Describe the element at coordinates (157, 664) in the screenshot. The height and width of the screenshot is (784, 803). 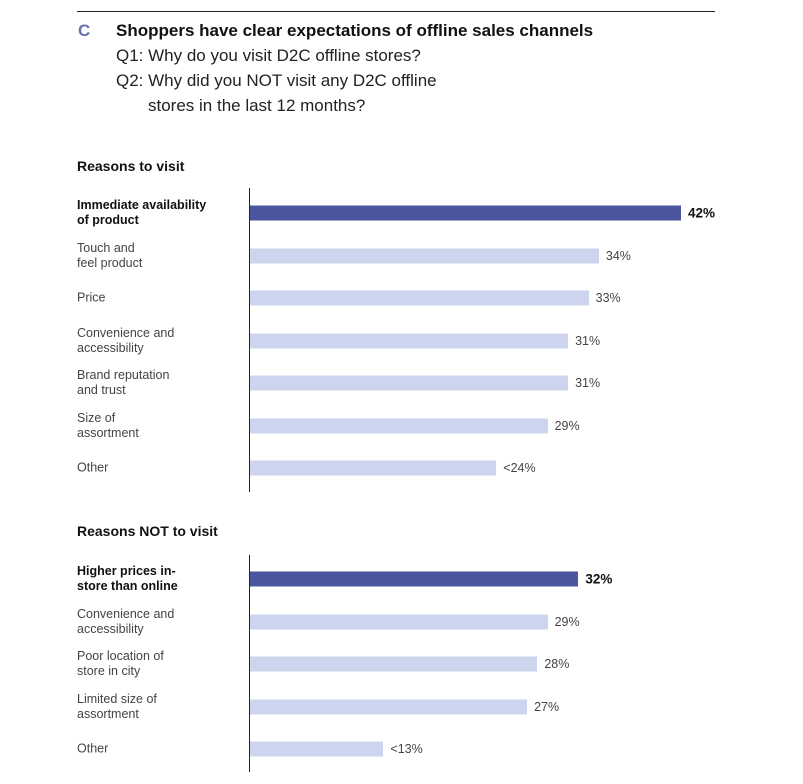
I see `category-label: Poor location of store in city` at that location.